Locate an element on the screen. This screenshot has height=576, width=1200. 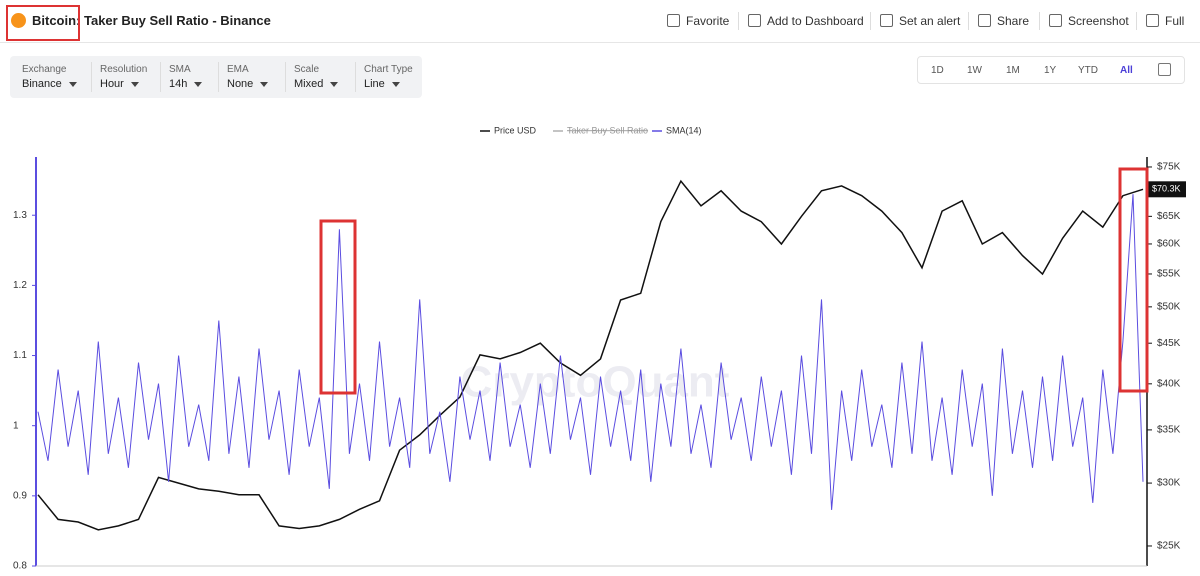
range-button: 1Y is located at coordinates (1050, 70).